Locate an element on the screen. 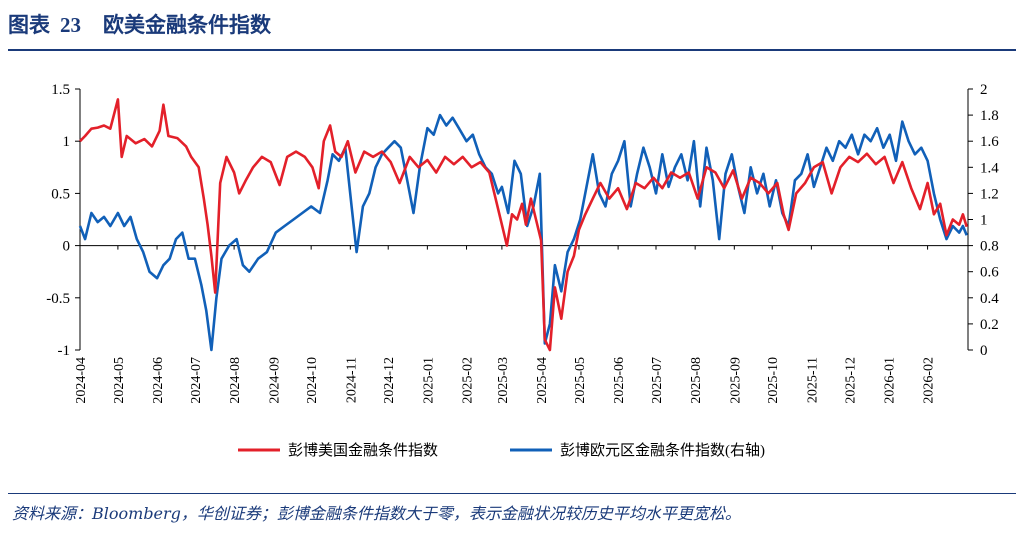 This screenshot has height=541, width=1024. x-tick-label: 2025-01 is located at coordinates (428, 380).